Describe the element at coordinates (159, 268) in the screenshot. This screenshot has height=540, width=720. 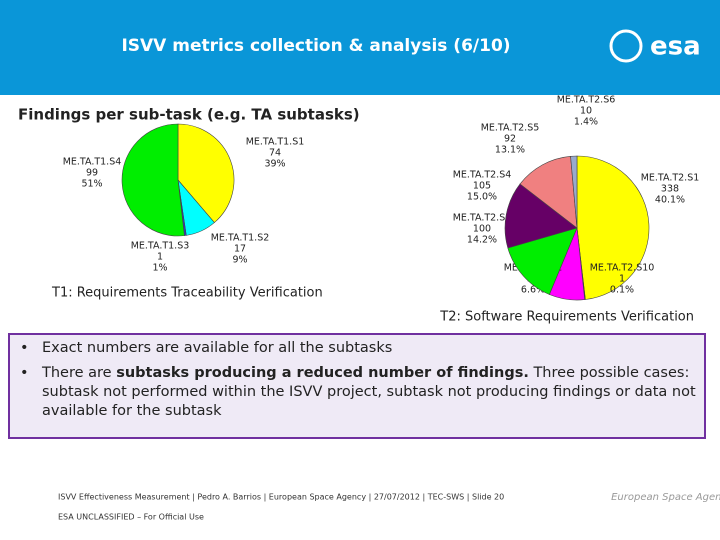
I see `slice-percent: 1%` at that location.